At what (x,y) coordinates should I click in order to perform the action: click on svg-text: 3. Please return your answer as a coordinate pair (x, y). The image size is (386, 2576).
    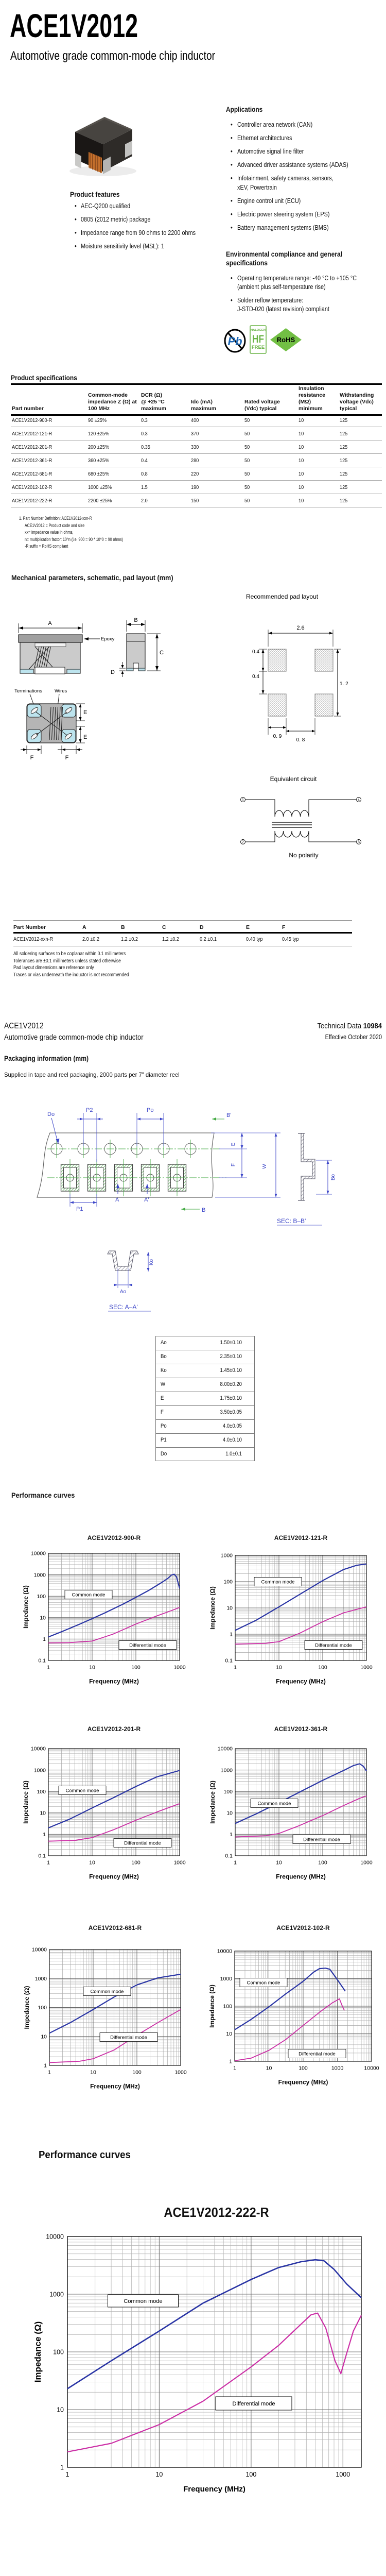
    Looking at the image, I should click on (359, 842).